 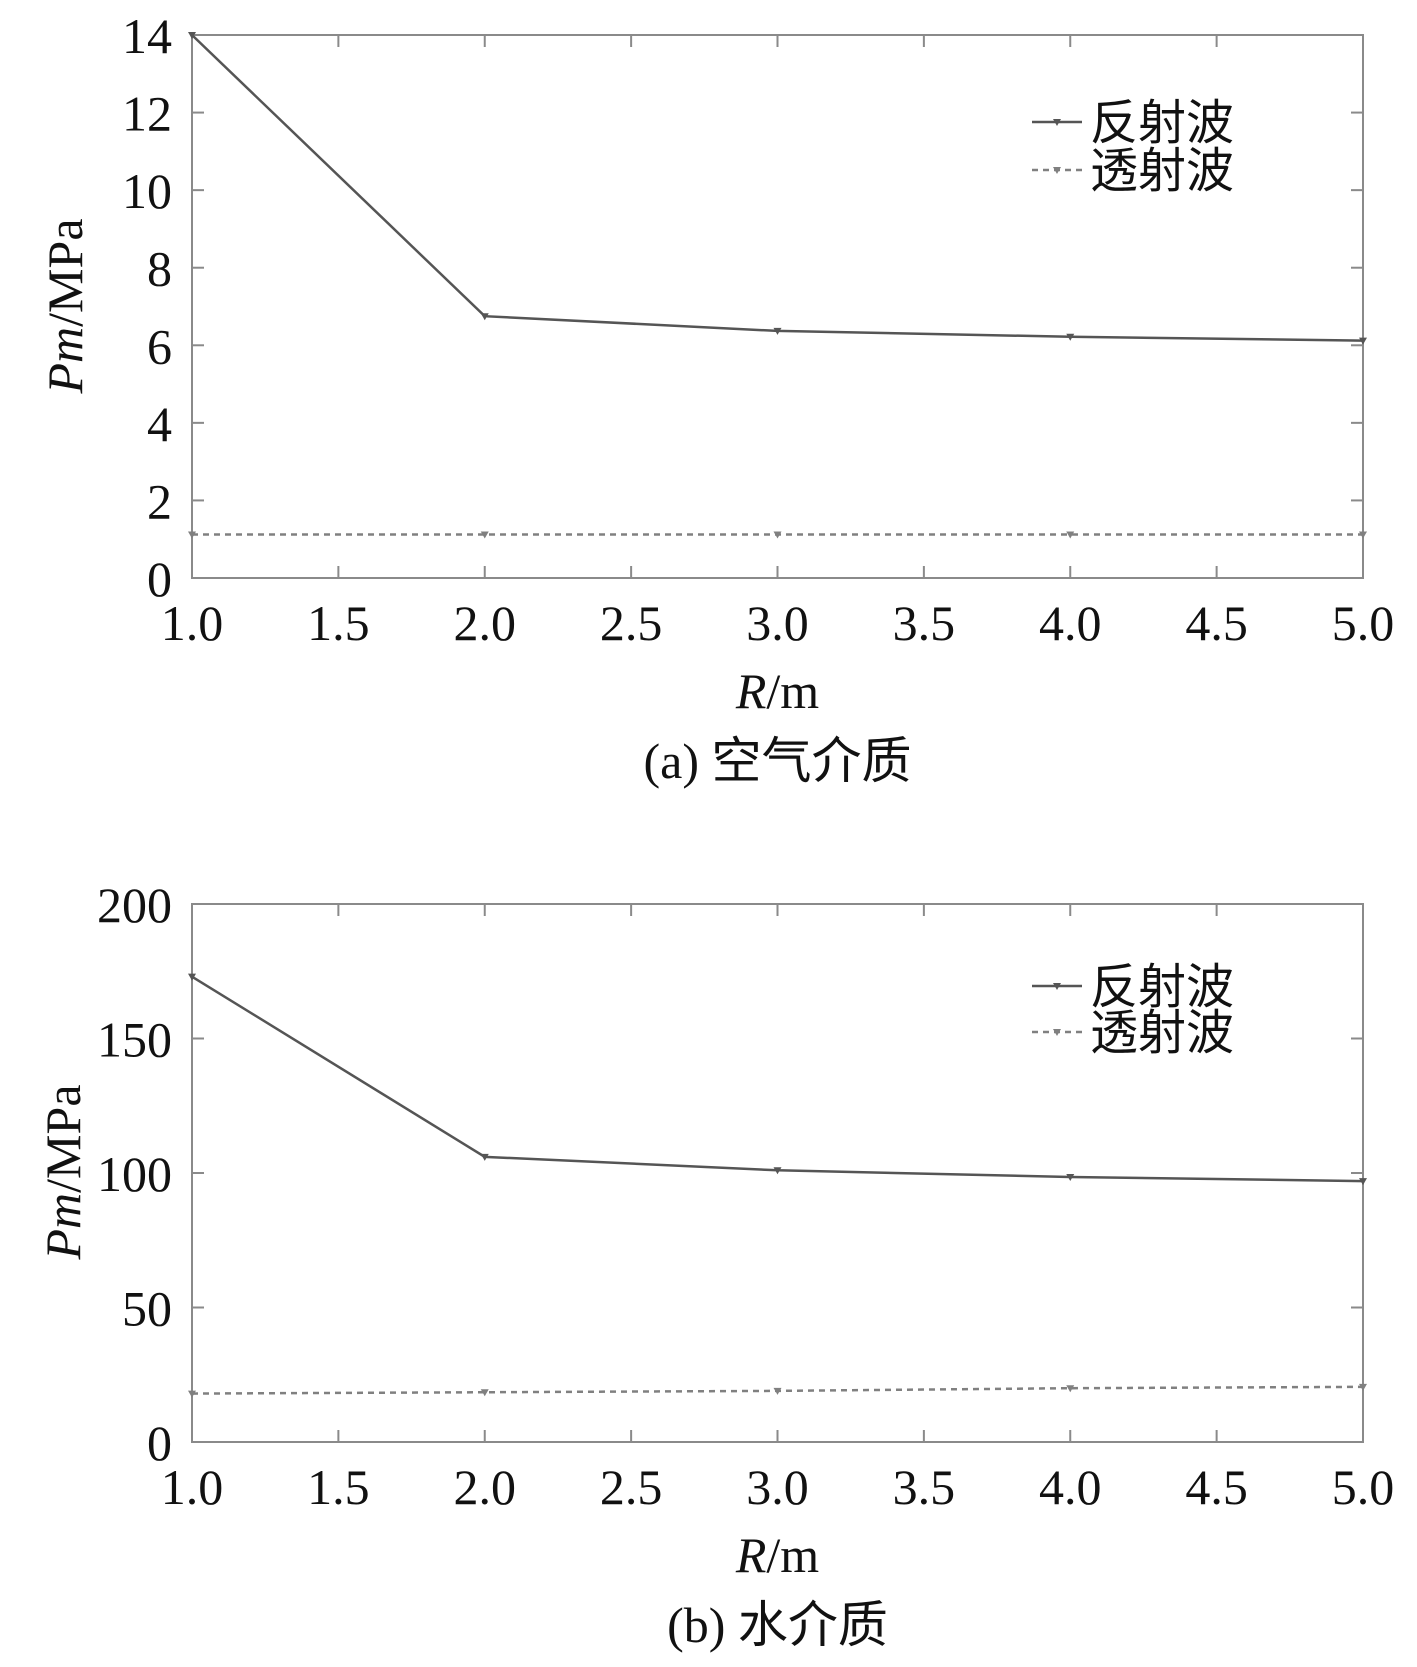 What do you see at coordinates (159, 269) in the screenshot?
I see `y-tick-label: 8` at bounding box center [159, 269].